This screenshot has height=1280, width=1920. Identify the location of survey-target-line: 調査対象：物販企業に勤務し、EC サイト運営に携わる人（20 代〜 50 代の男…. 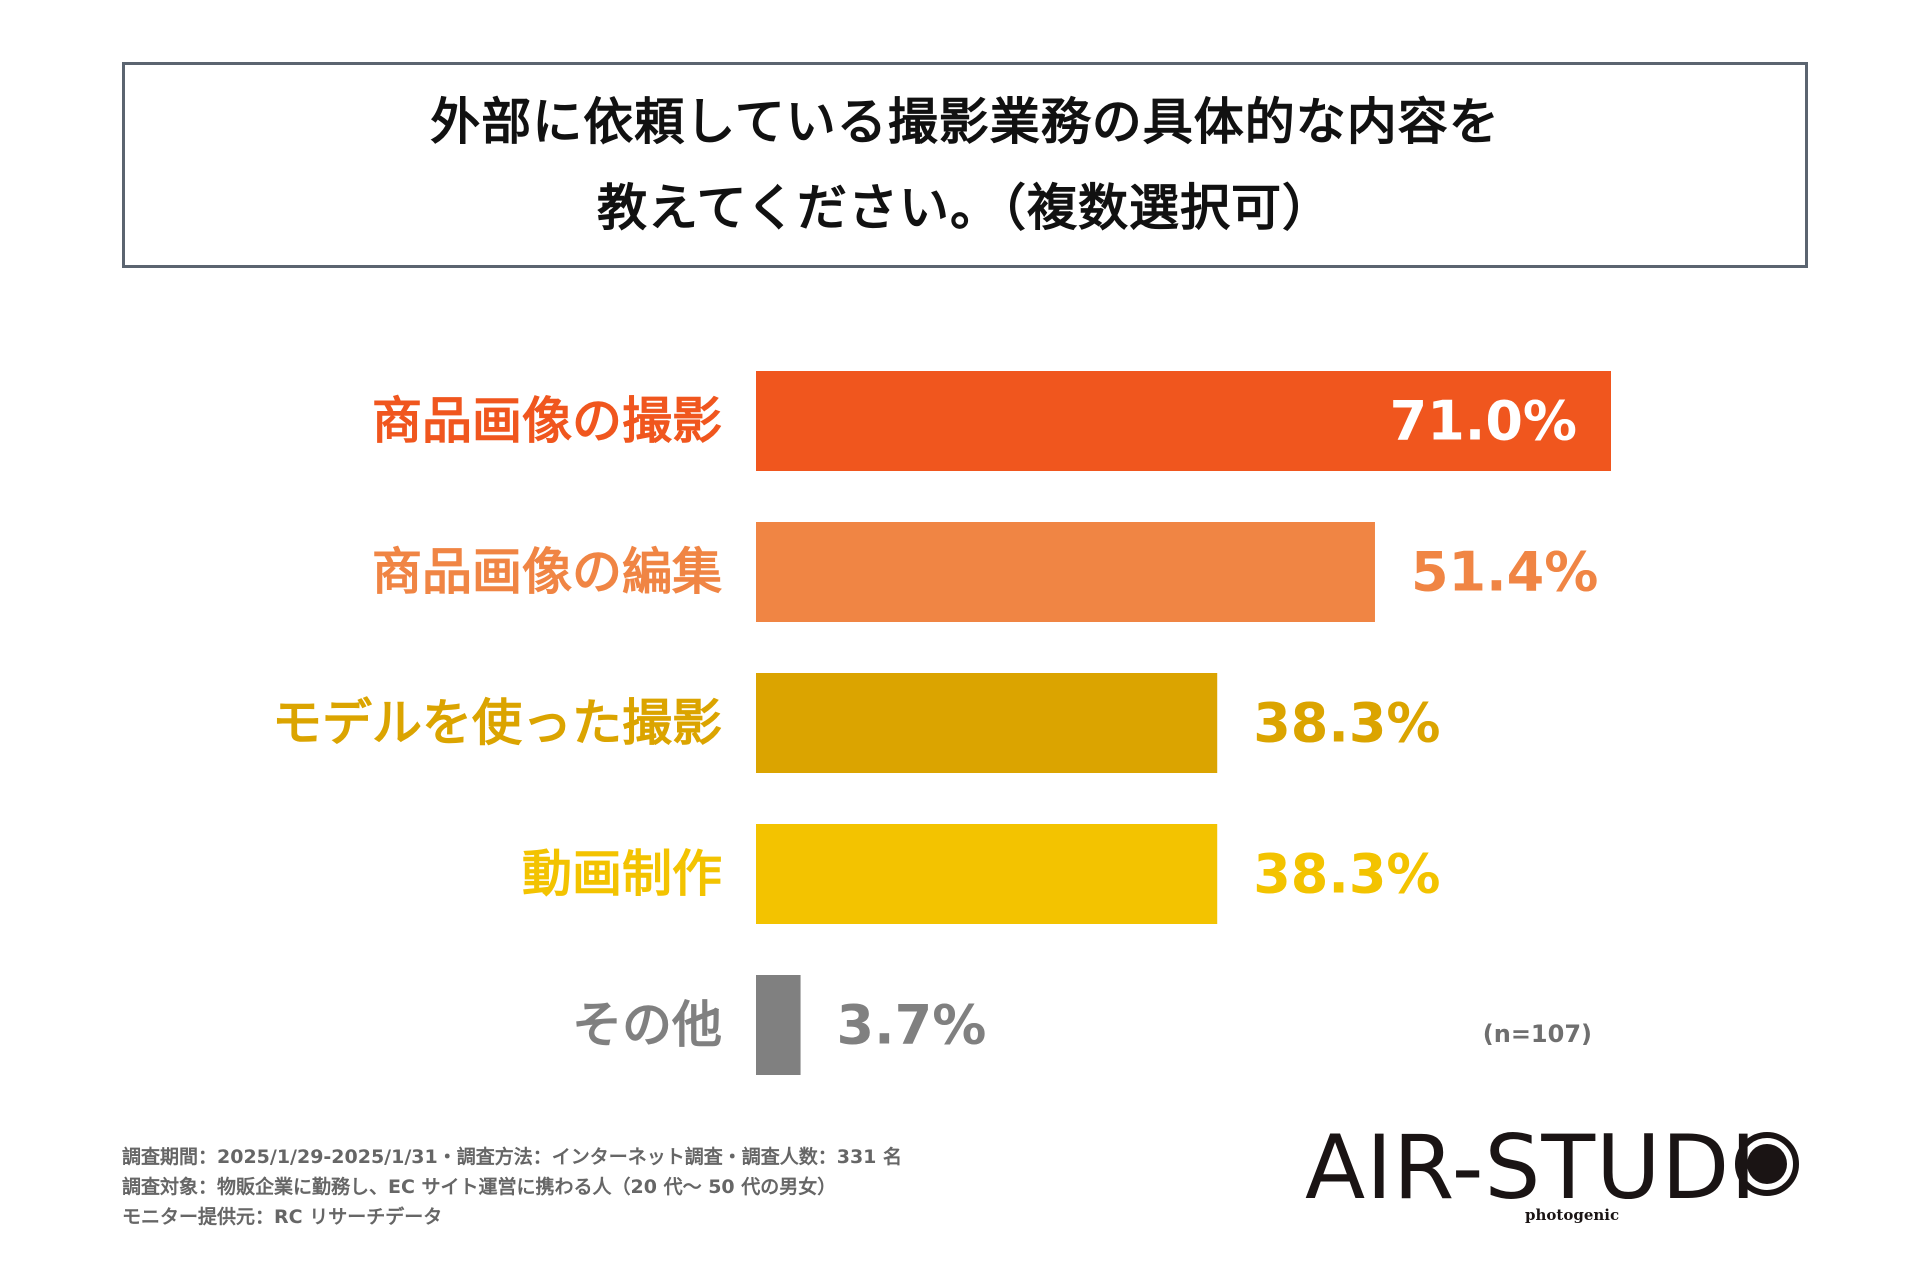
(479, 1187).